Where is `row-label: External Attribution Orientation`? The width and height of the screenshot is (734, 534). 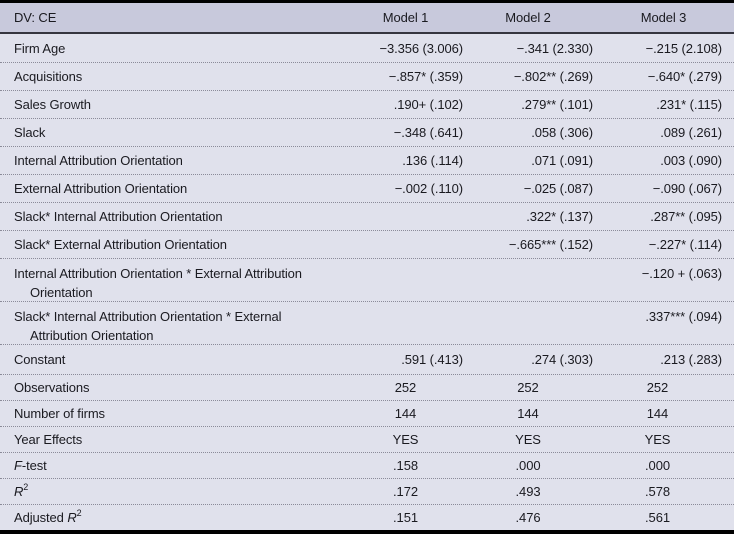 row-label: External Attribution Orientation is located at coordinates (101, 188).